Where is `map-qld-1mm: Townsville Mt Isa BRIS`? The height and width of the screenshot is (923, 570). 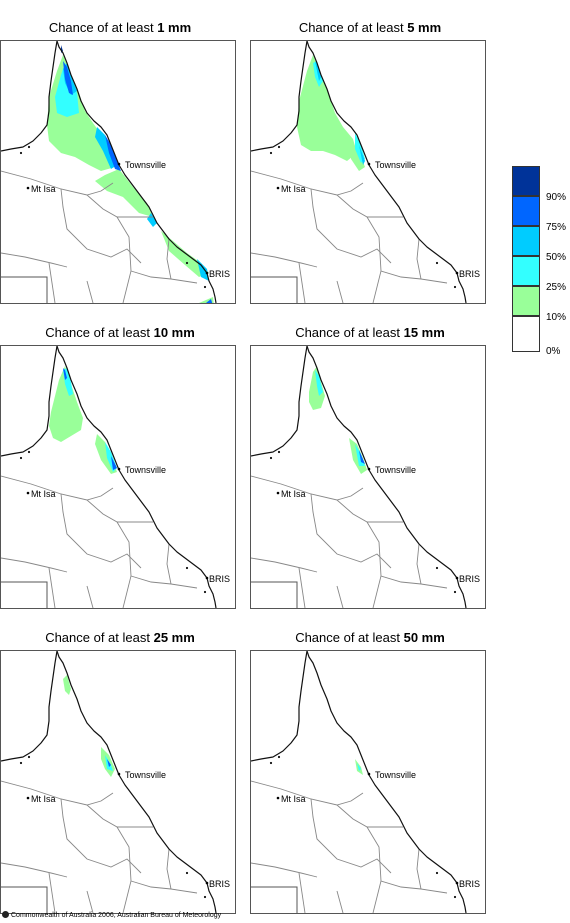
map-qld-1mm: Townsville Mt Isa BRIS is located at coordinates (118, 172).